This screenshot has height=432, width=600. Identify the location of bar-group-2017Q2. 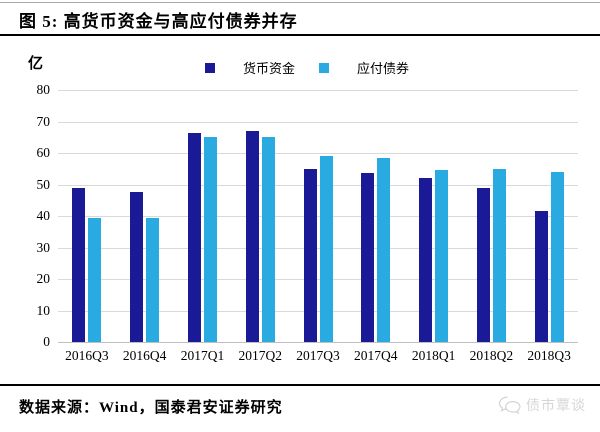
(260, 216).